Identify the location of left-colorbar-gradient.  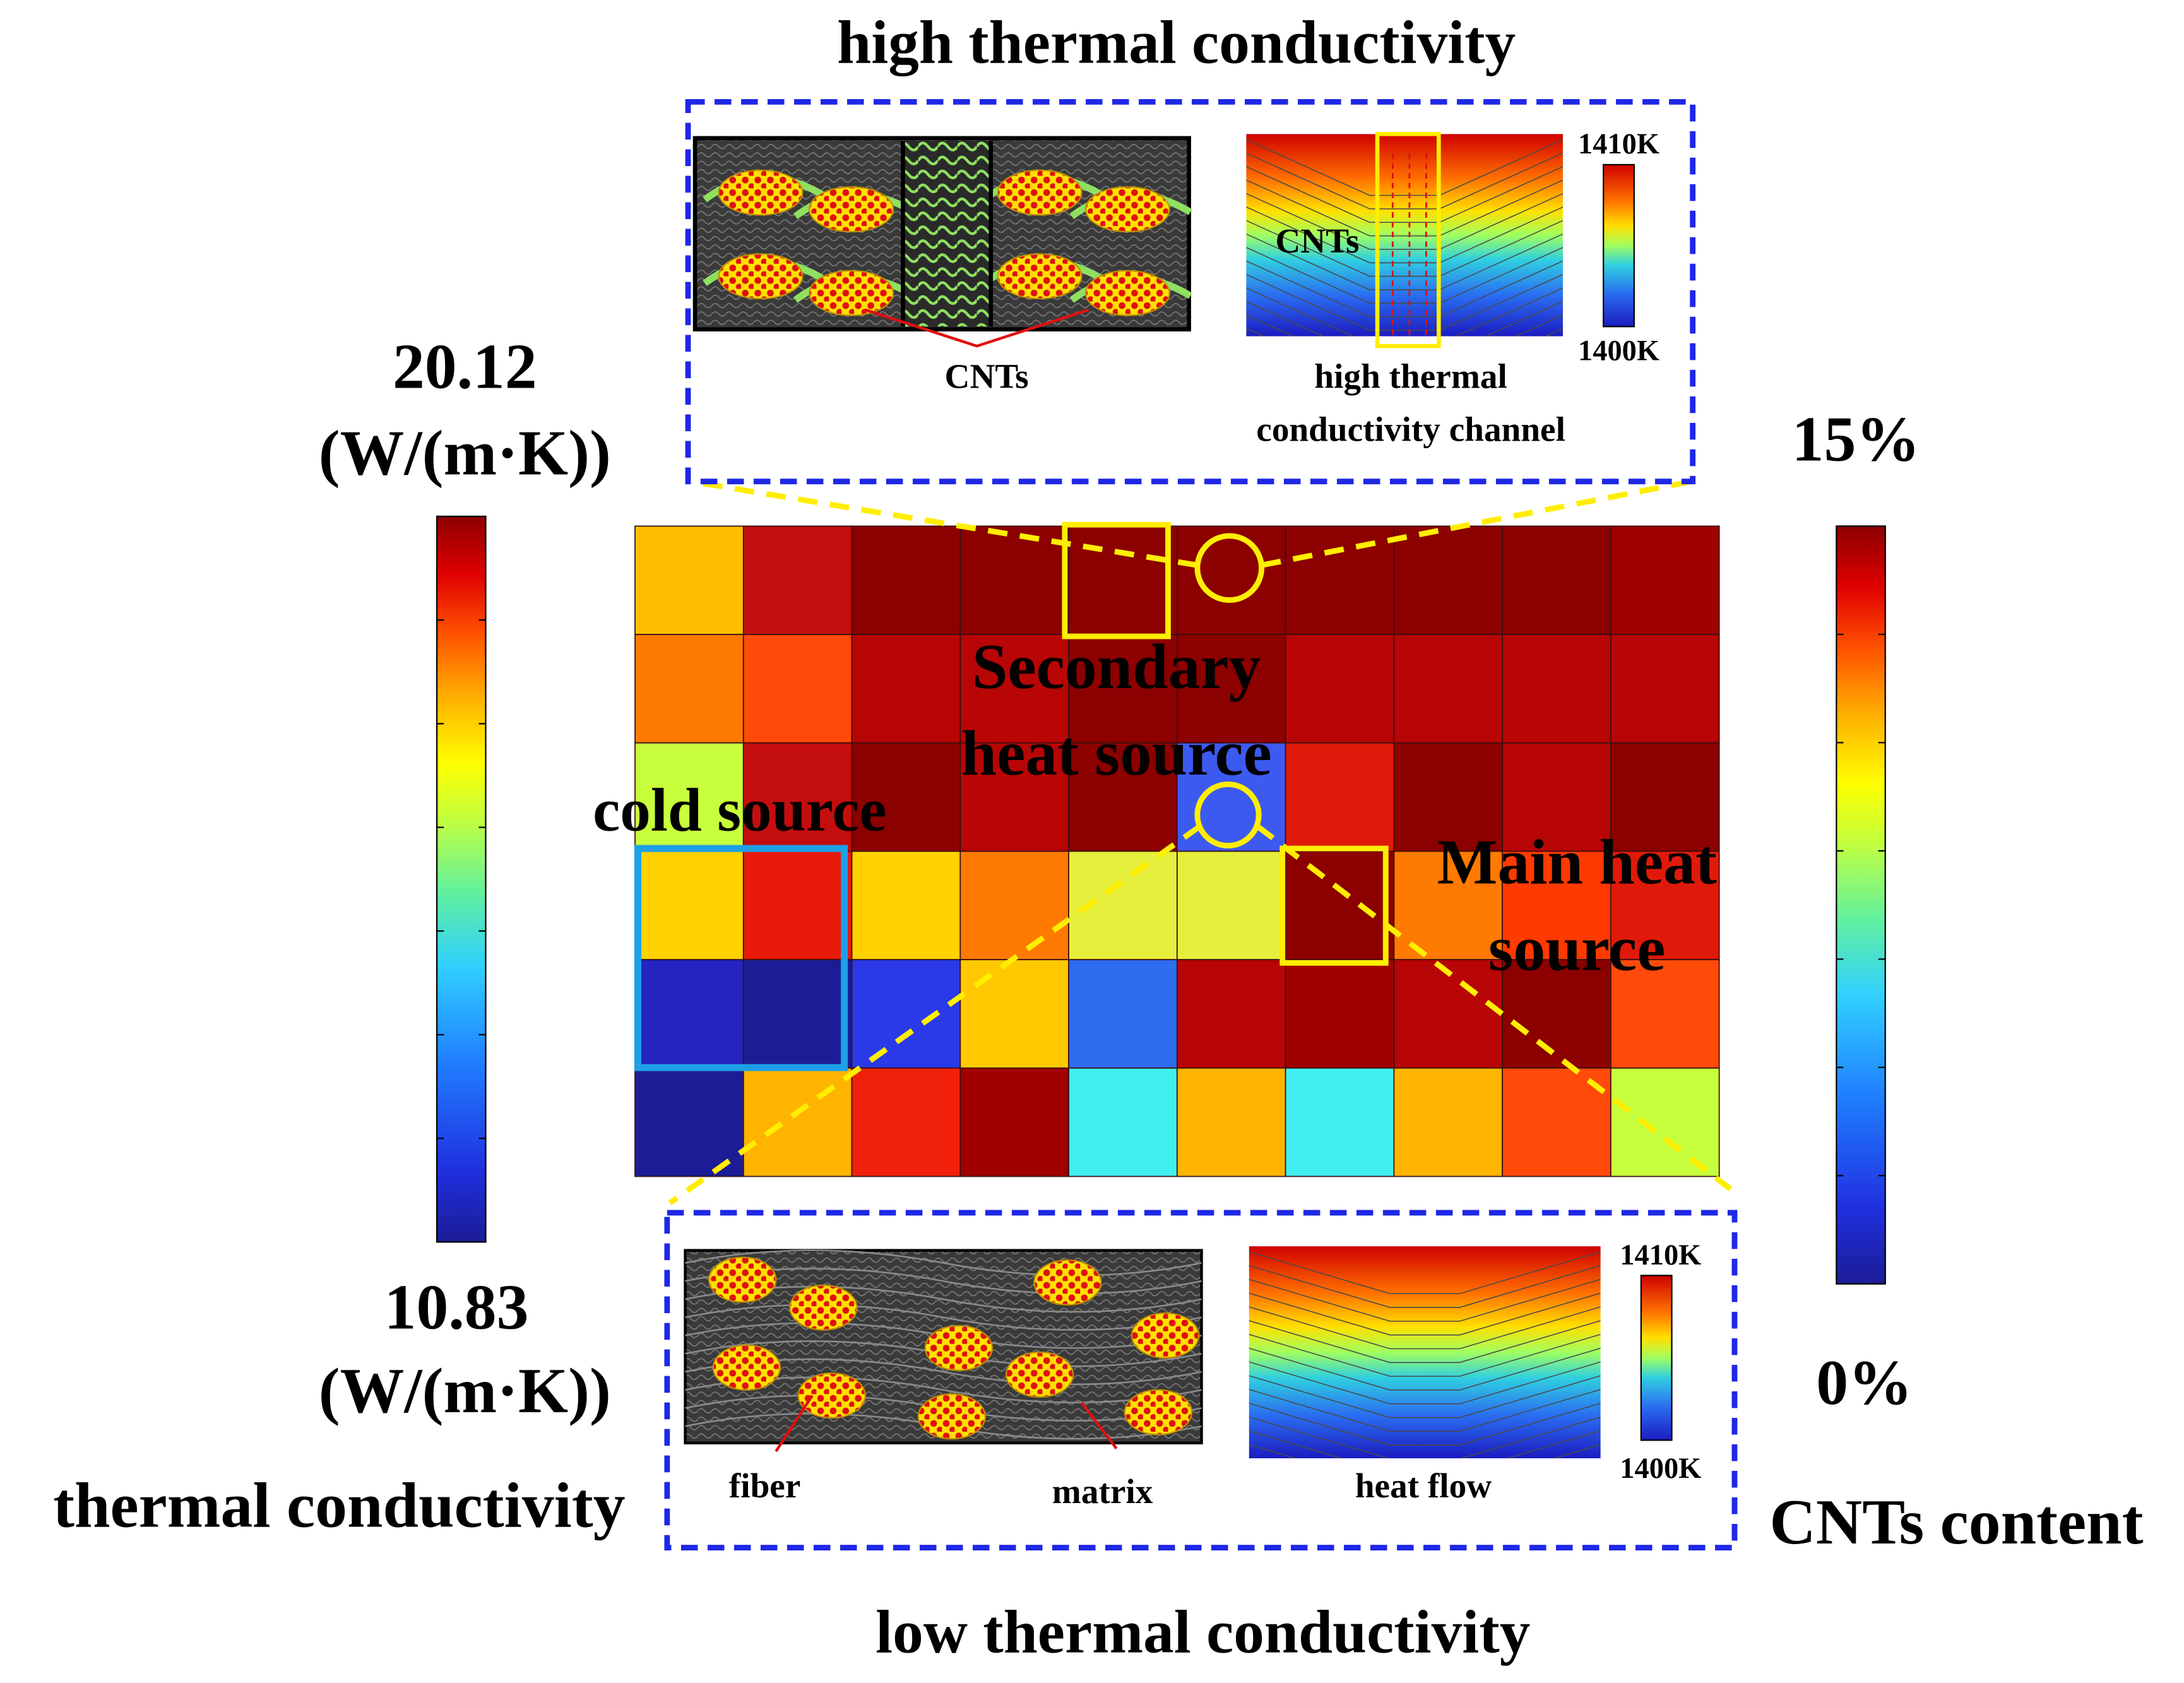
(461, 879).